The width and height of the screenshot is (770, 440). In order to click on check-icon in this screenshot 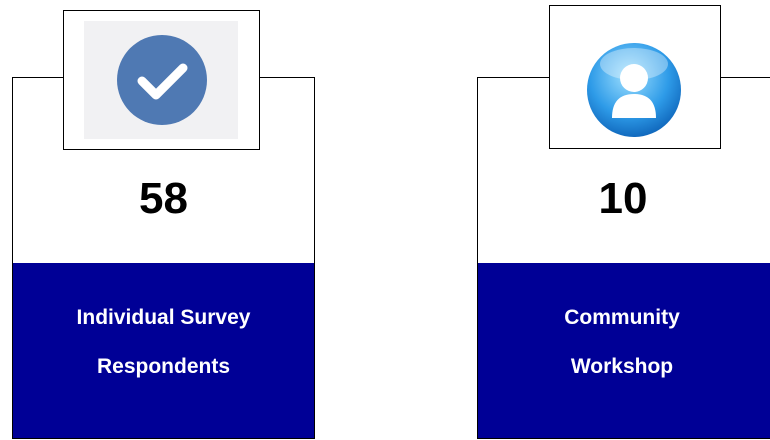, I will do `click(161, 80)`.